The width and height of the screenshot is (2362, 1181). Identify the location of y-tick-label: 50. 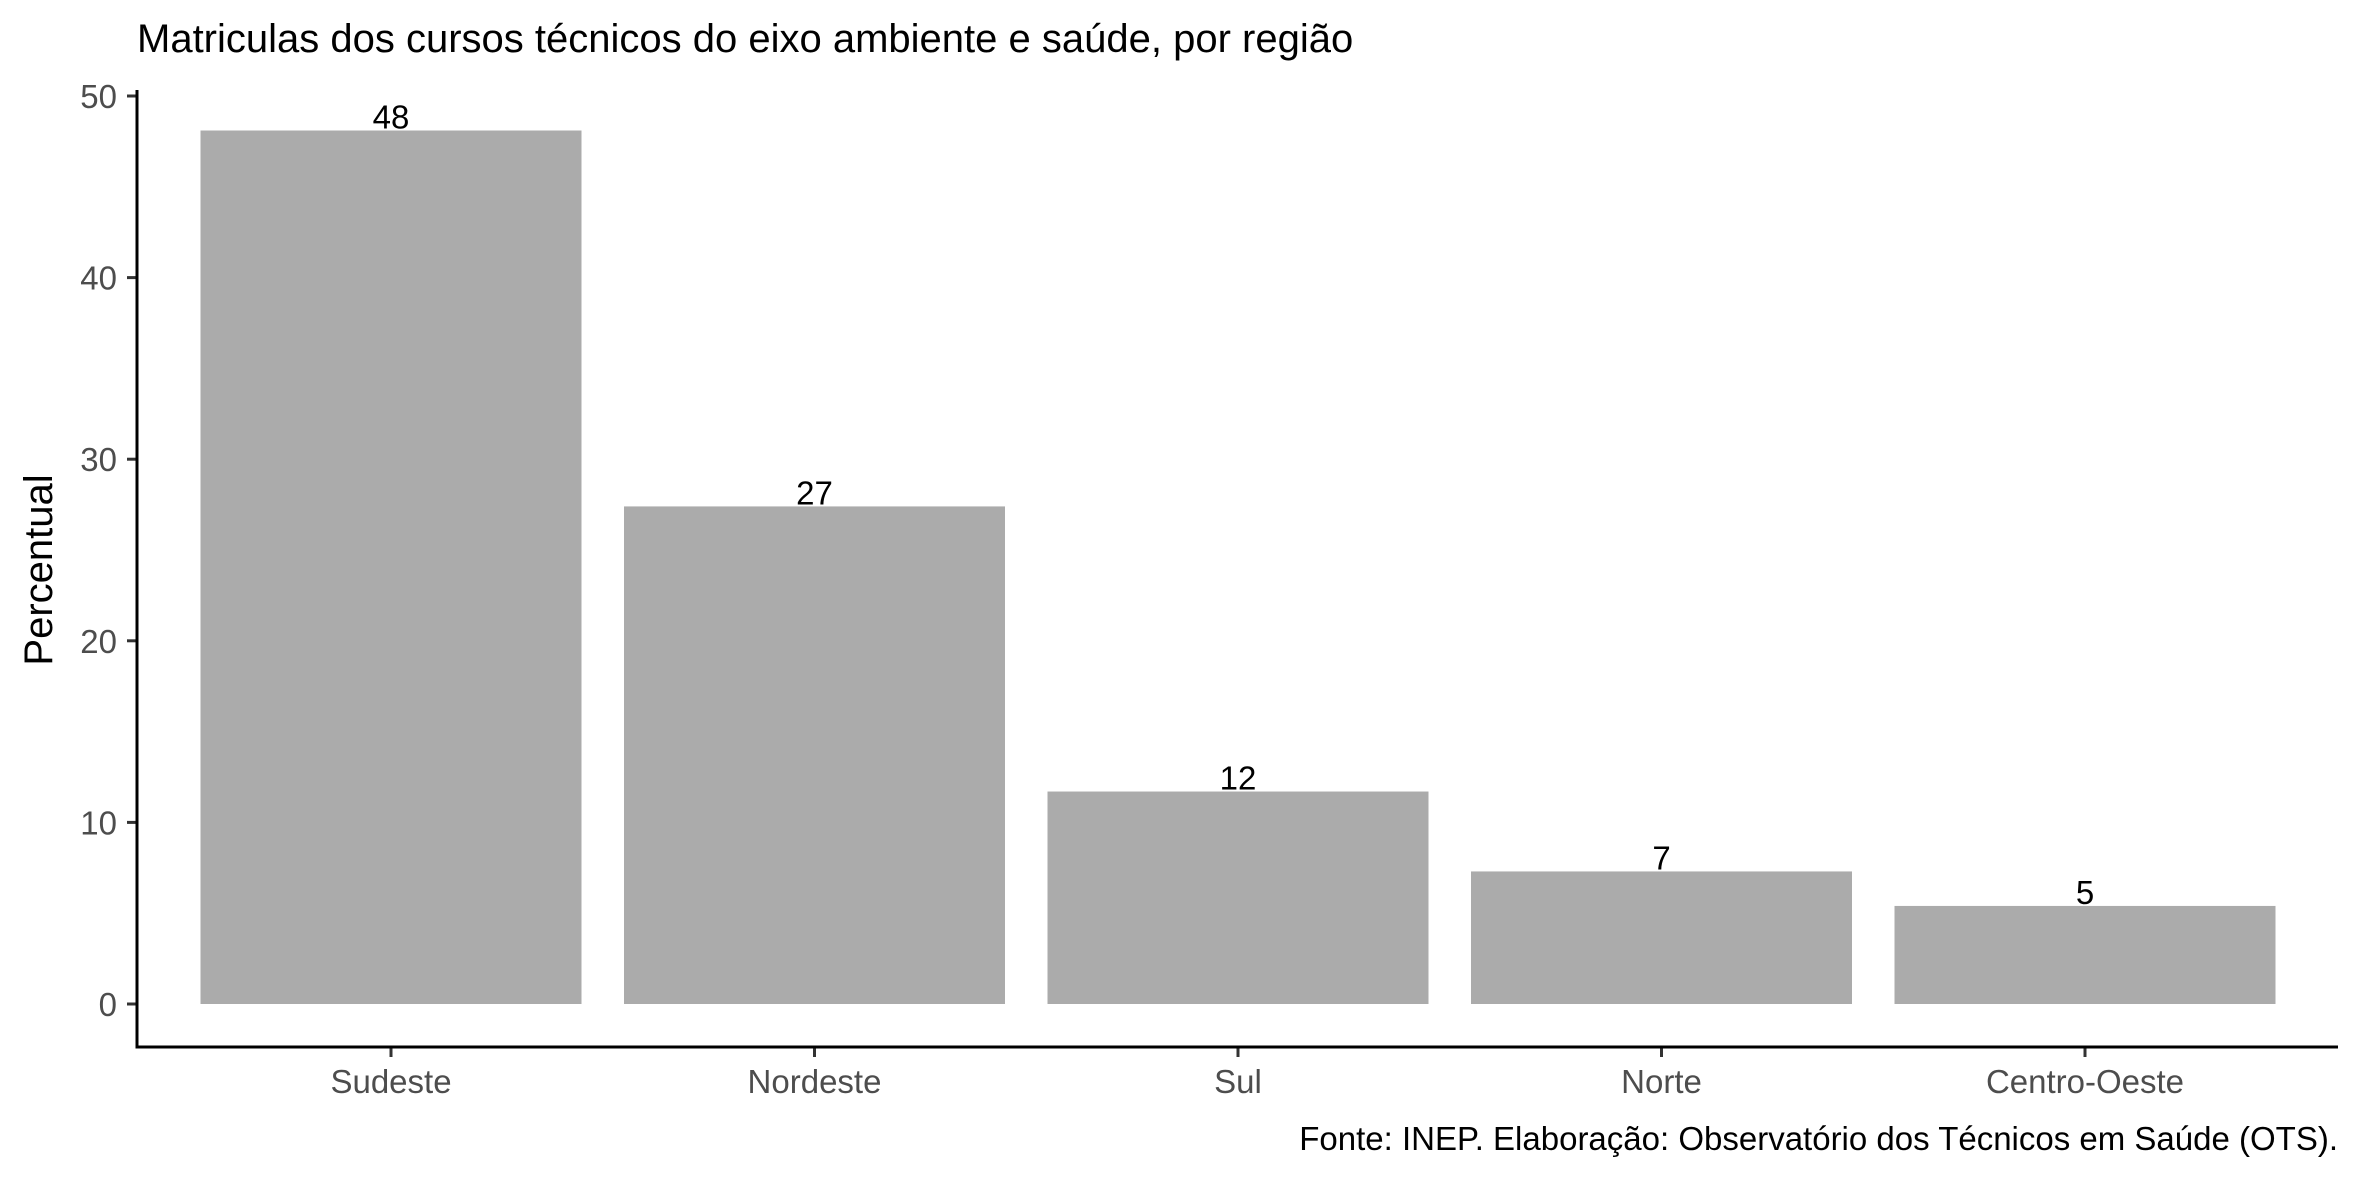
(98, 96).